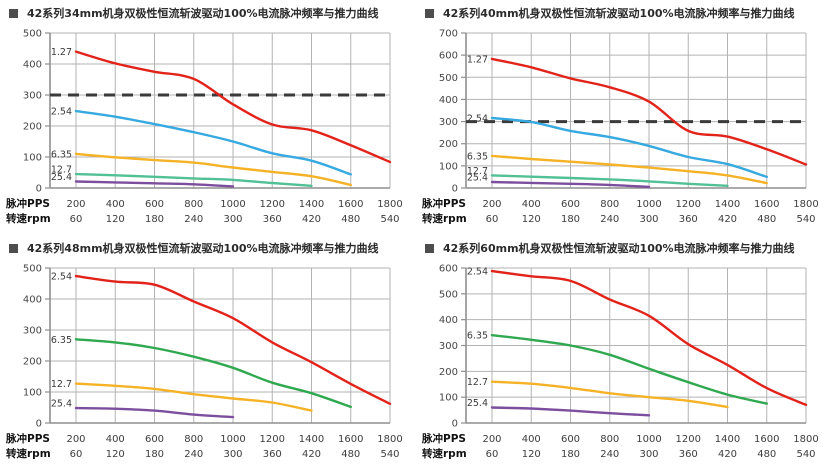 The width and height of the screenshot is (831, 469). I want to click on panel-header: 42系列48mm机身双极性恒流斩波驱动100%电流脉冲频率与推力曲线, so click(194, 248).